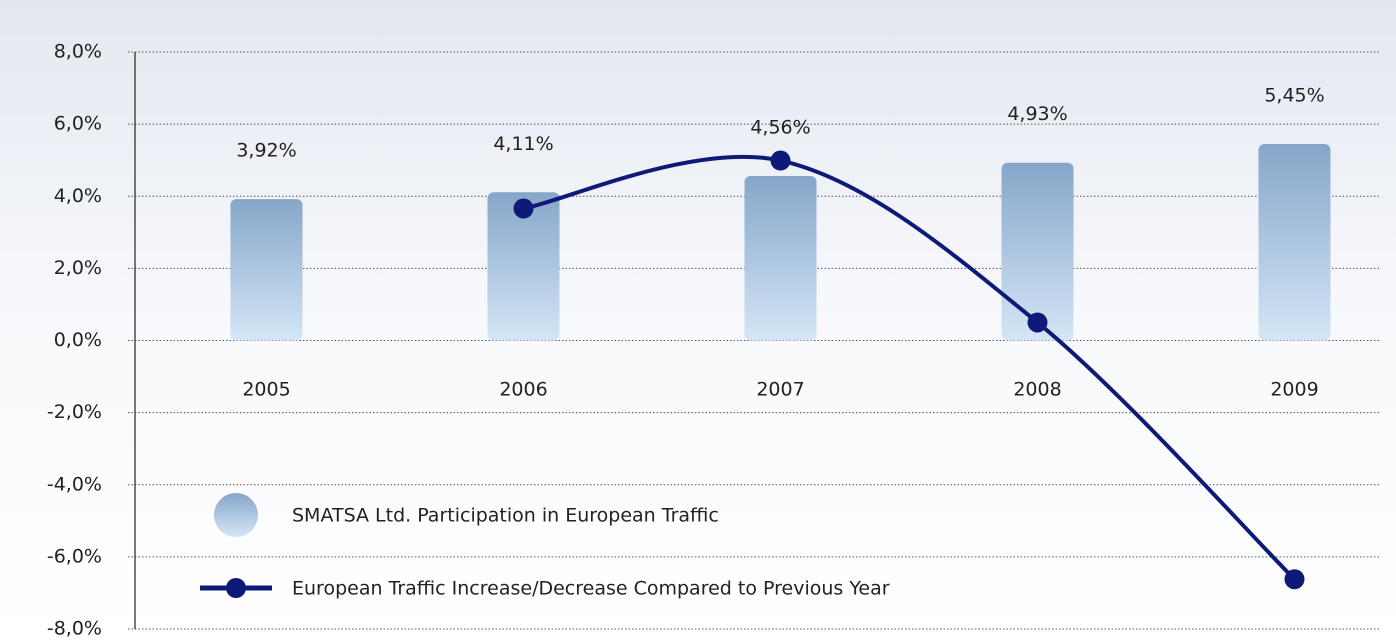  What do you see at coordinates (1037, 390) in the screenshot?
I see `x-tick-label: 2008` at bounding box center [1037, 390].